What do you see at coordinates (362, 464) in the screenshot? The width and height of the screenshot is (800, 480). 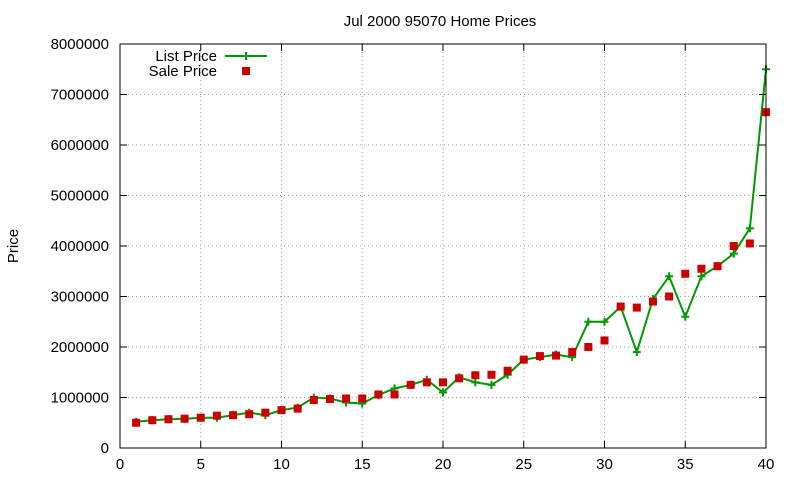 I see `x-tick-label: 15` at bounding box center [362, 464].